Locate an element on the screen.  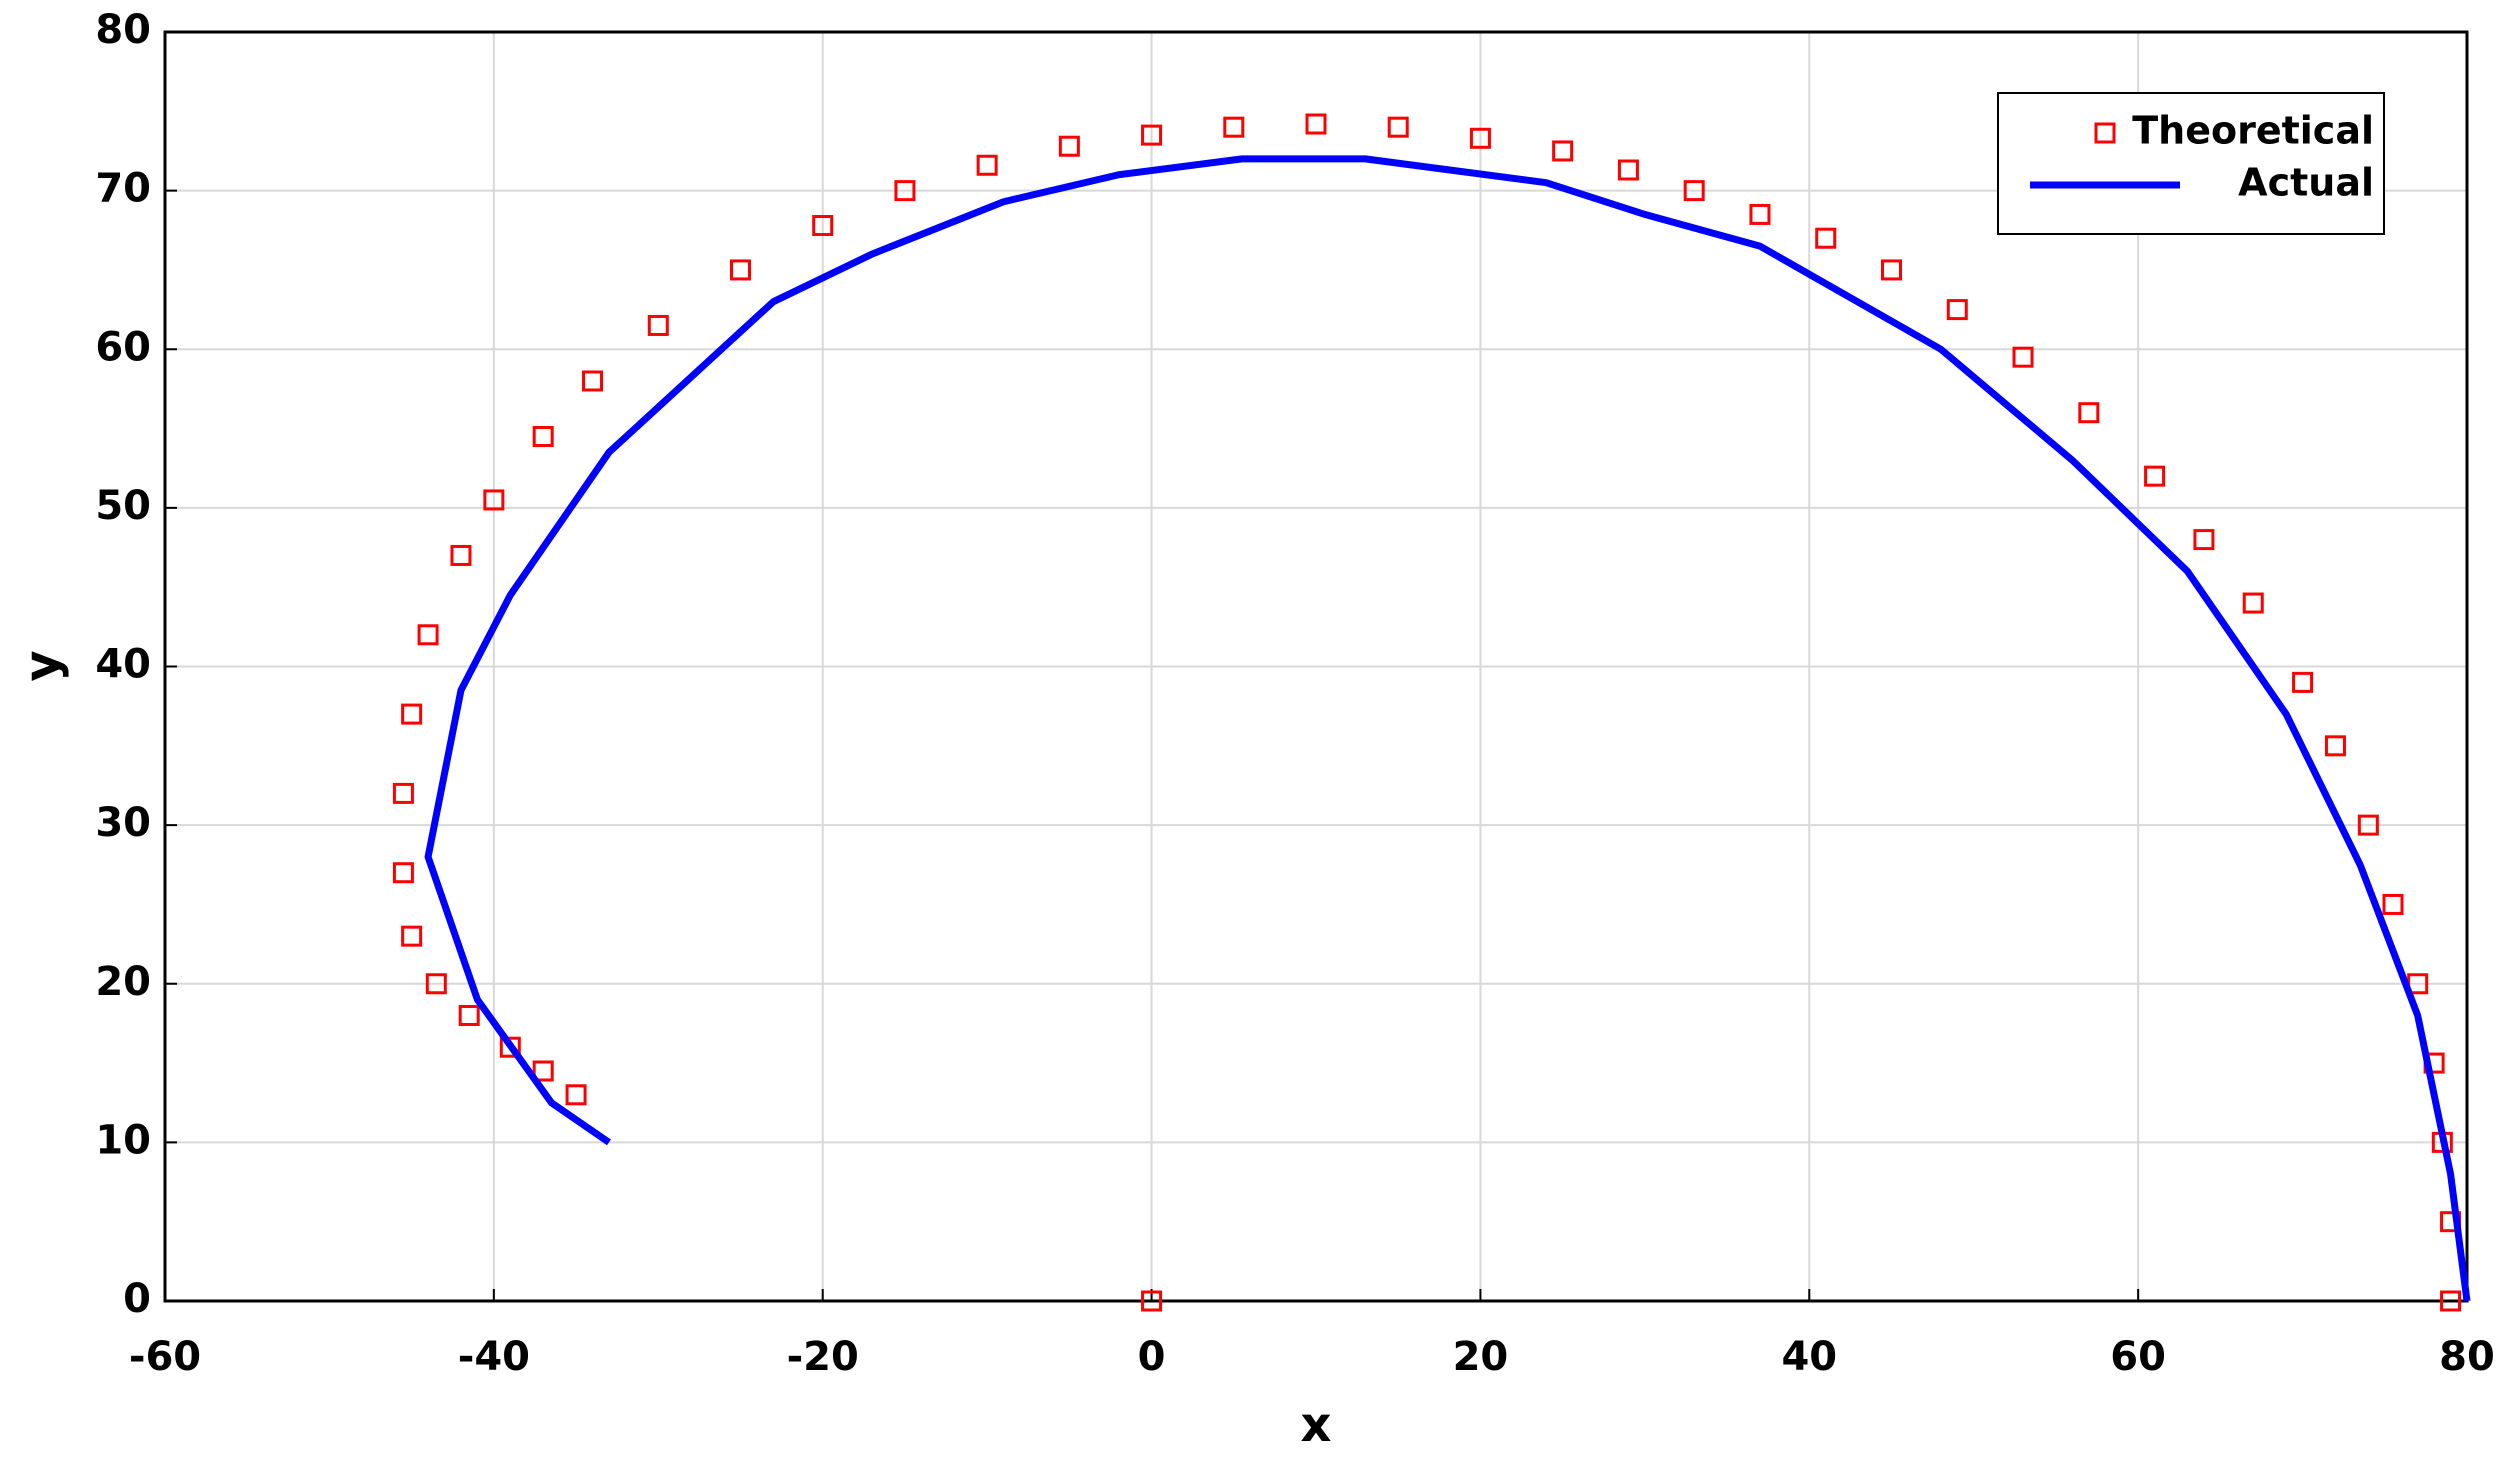
legend-box is located at coordinates (2191, 163).